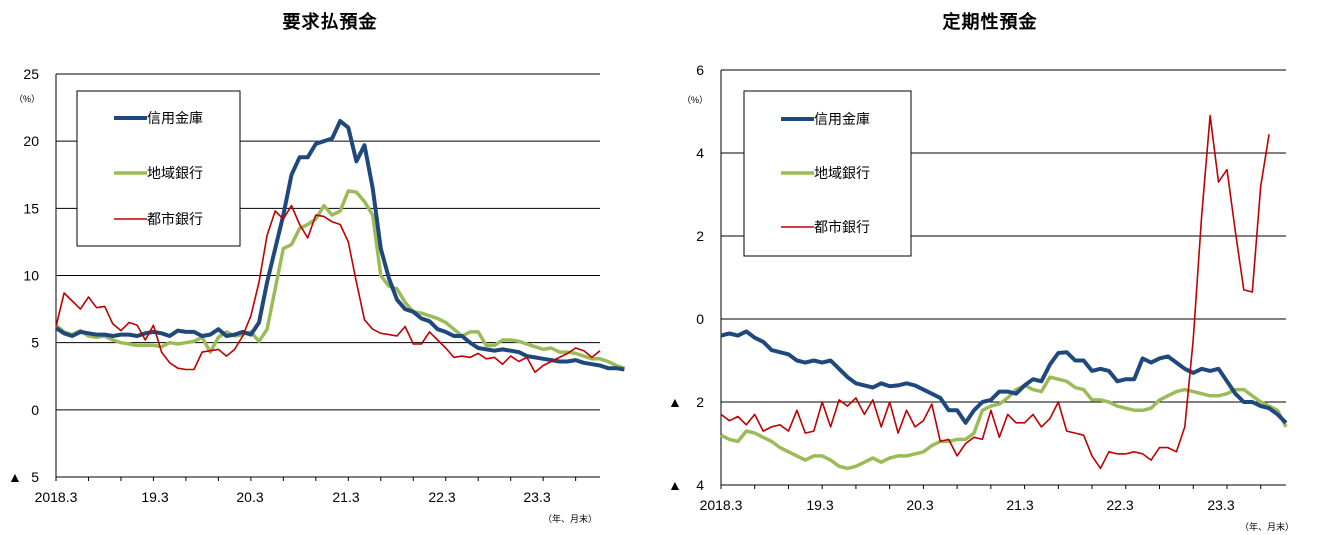  I want to click on y-tick-label: 6, so click(700, 70).